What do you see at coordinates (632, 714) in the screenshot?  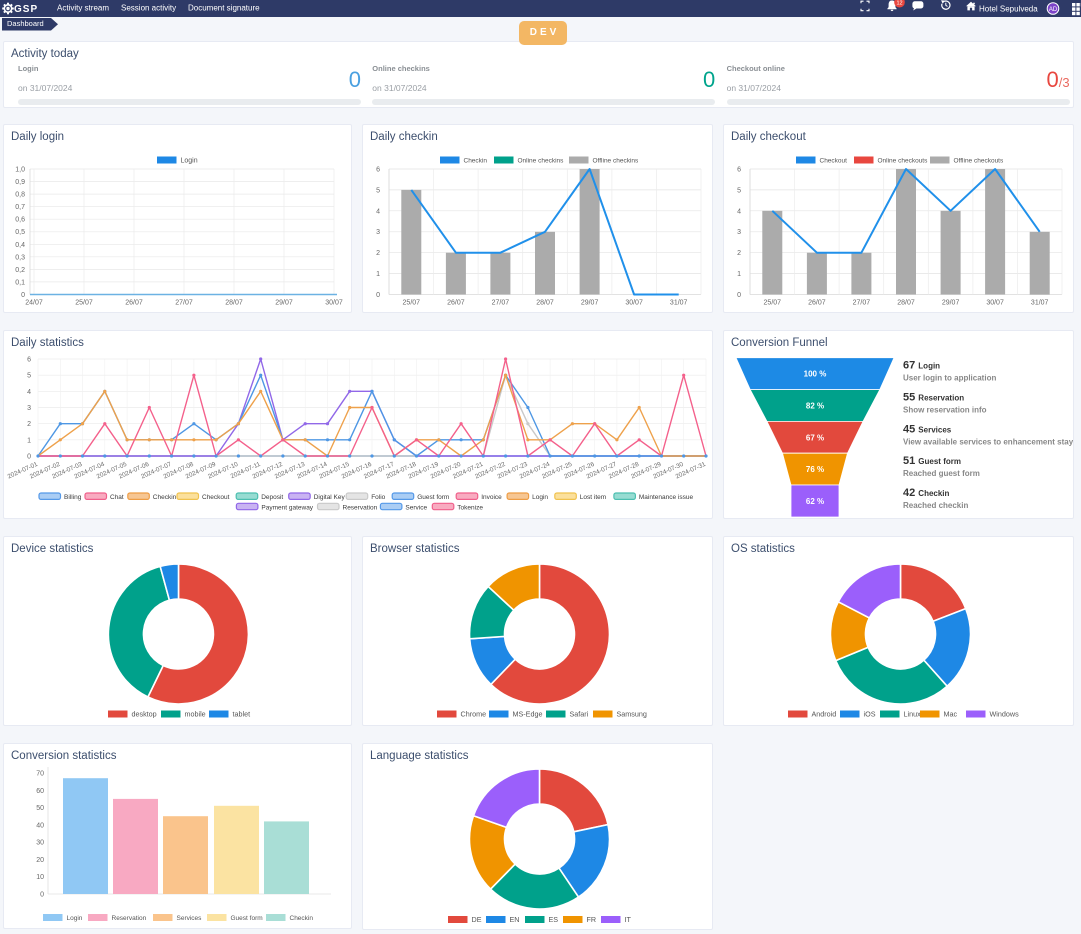 I see `svg-text: Samsung` at bounding box center [632, 714].